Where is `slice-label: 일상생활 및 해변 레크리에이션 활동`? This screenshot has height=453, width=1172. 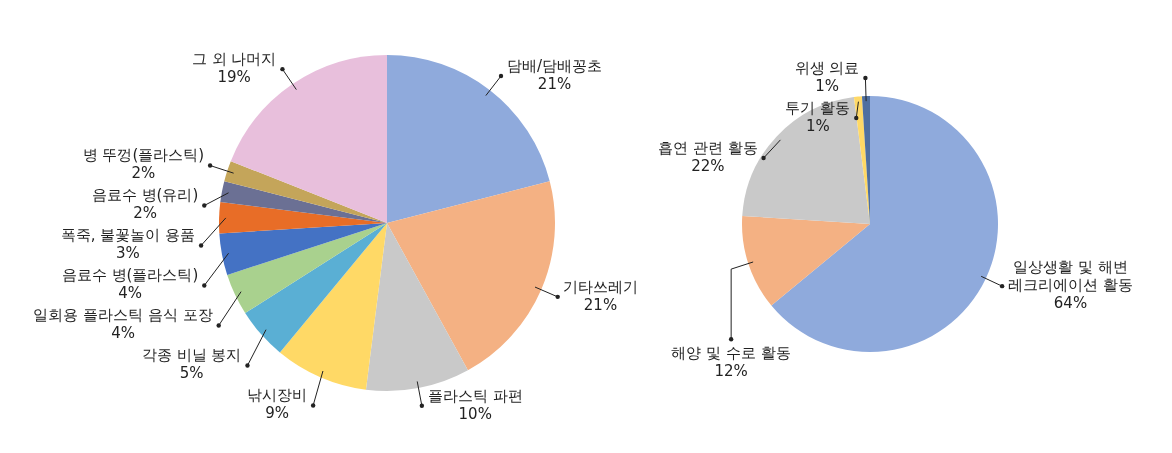 slice-label: 일상생활 및 해변 레크리에이션 활동 is located at coordinates (1070, 276).